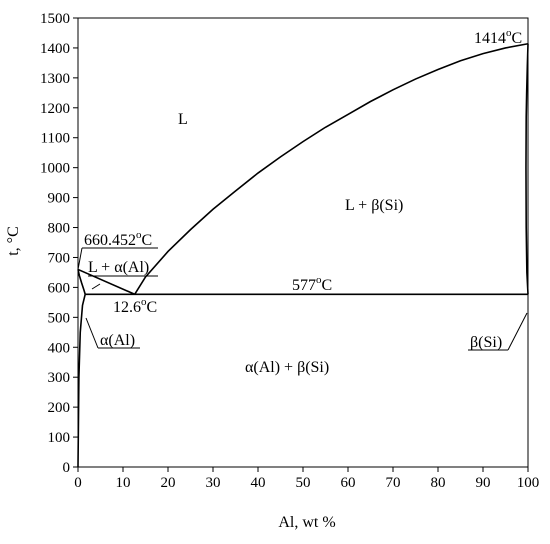 The image size is (550, 544). What do you see at coordinates (213, 483) in the screenshot?
I see `x-tick-label: 30` at bounding box center [213, 483].